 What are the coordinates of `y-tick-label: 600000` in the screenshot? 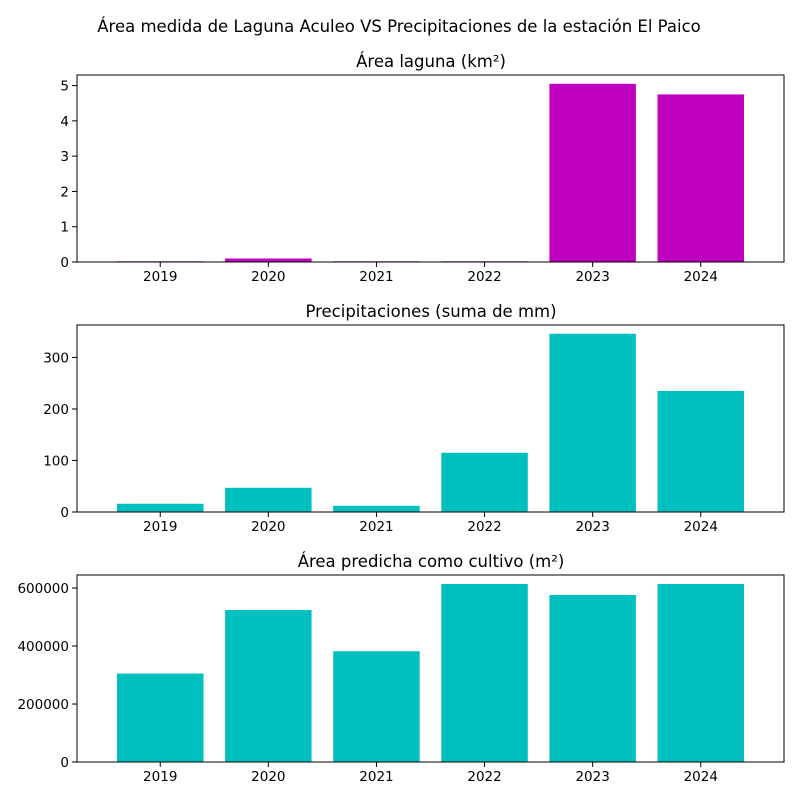 It's located at (43, 589).